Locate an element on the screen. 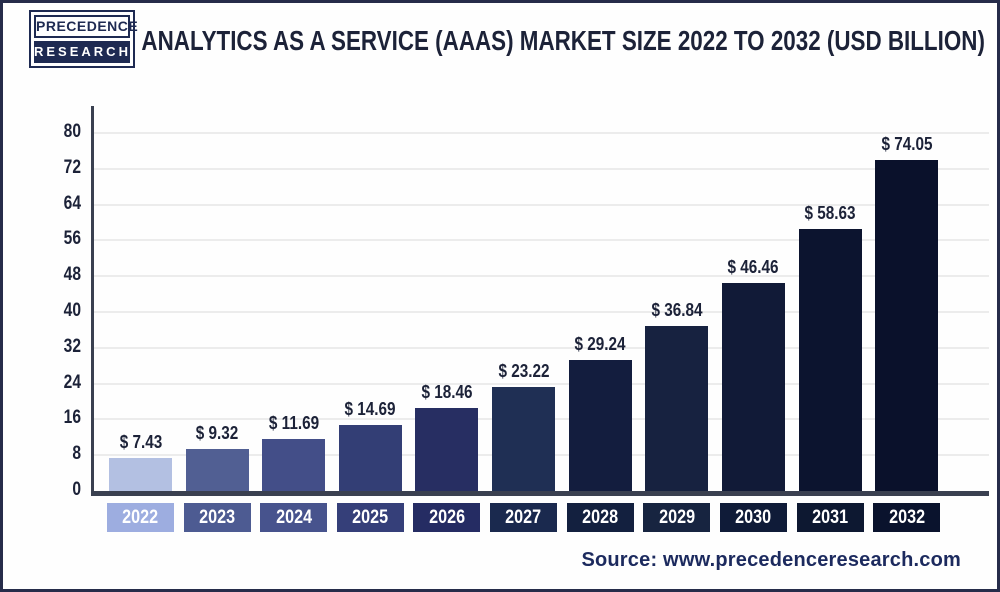 The width and height of the screenshot is (1000, 592). x-axis-year-text: 2030 is located at coordinates (753, 517).